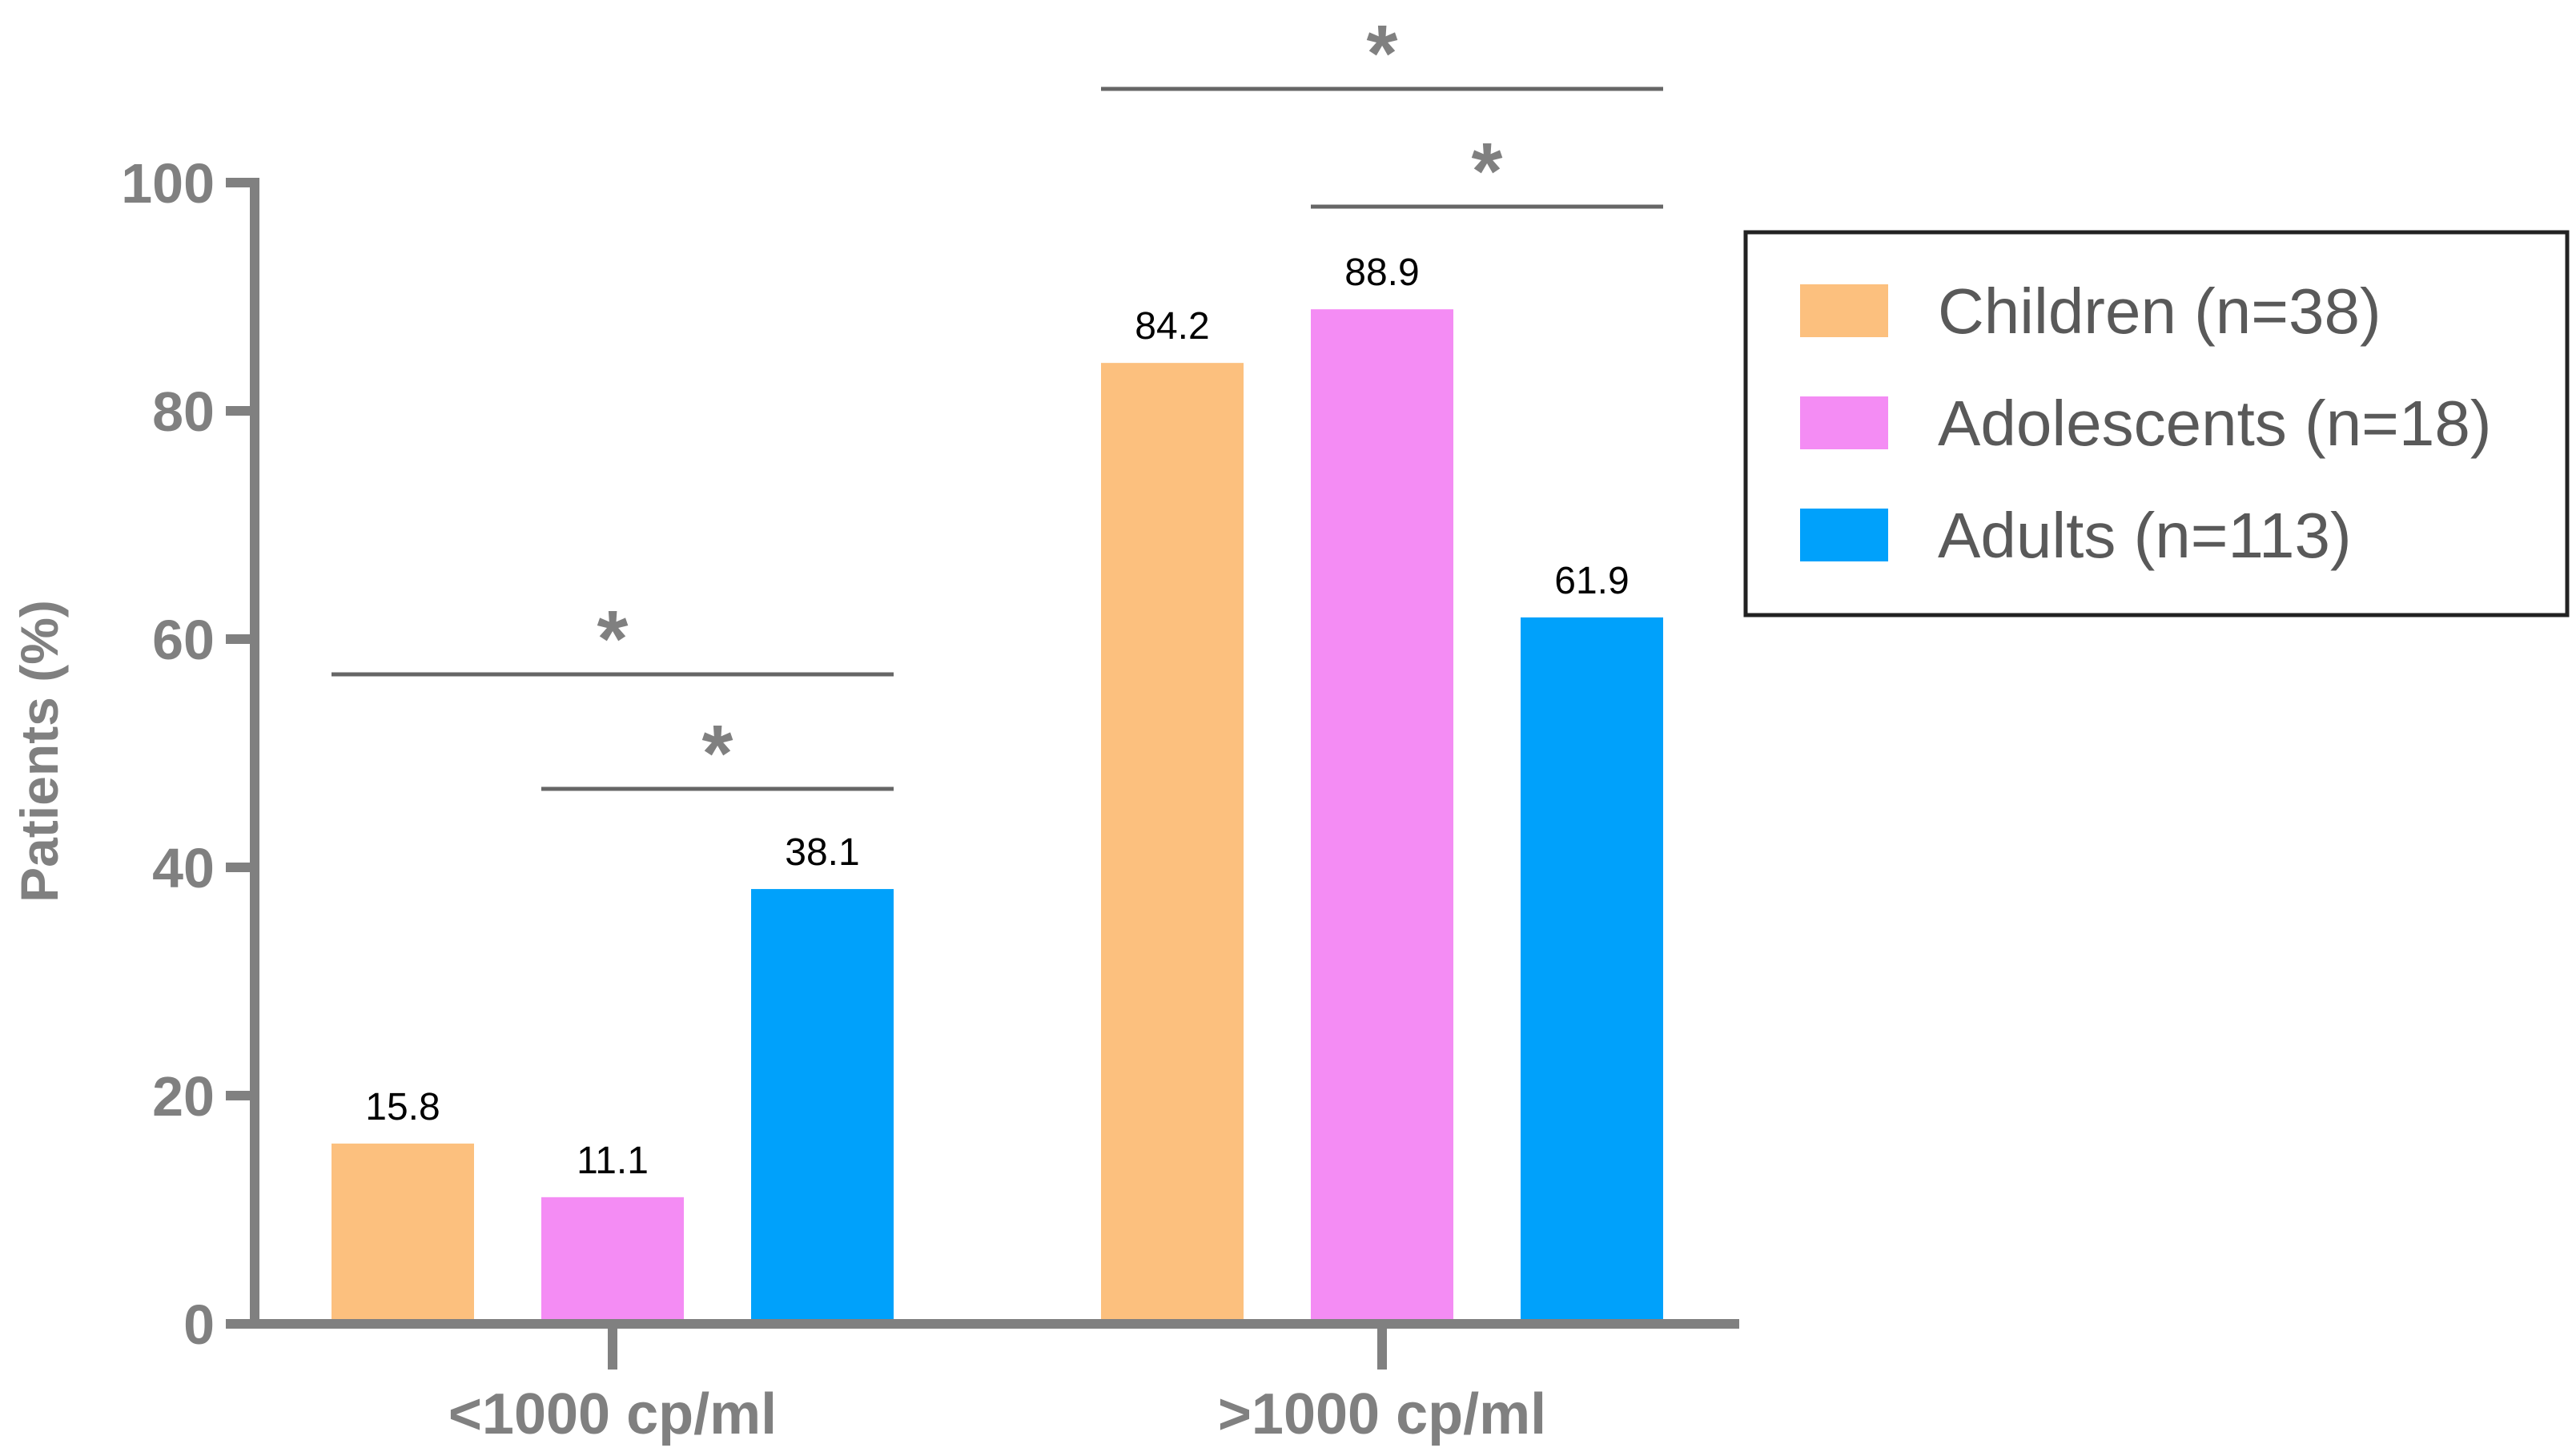 The image size is (2576, 1448). Describe the element at coordinates (188, 754) in the screenshot. I see `y-axis-ticks: 0 20 40 60 80 100` at that location.